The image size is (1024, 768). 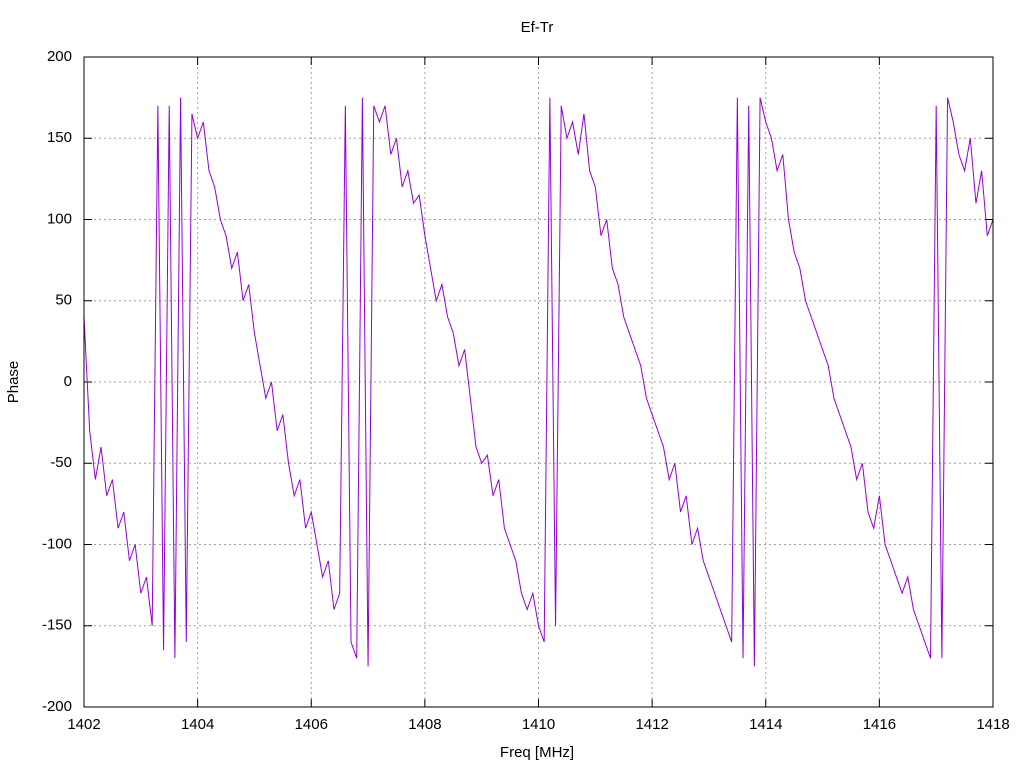 What do you see at coordinates (59, 218) in the screenshot?
I see `y-tick-label: 100` at bounding box center [59, 218].